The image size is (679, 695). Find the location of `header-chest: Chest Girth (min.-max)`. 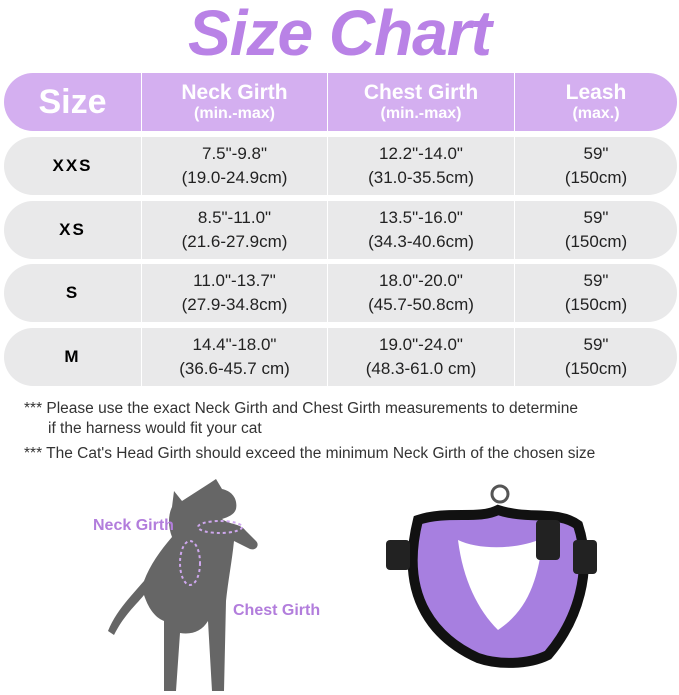

header-chest: Chest Girth (min.-max) is located at coordinates (420, 102).